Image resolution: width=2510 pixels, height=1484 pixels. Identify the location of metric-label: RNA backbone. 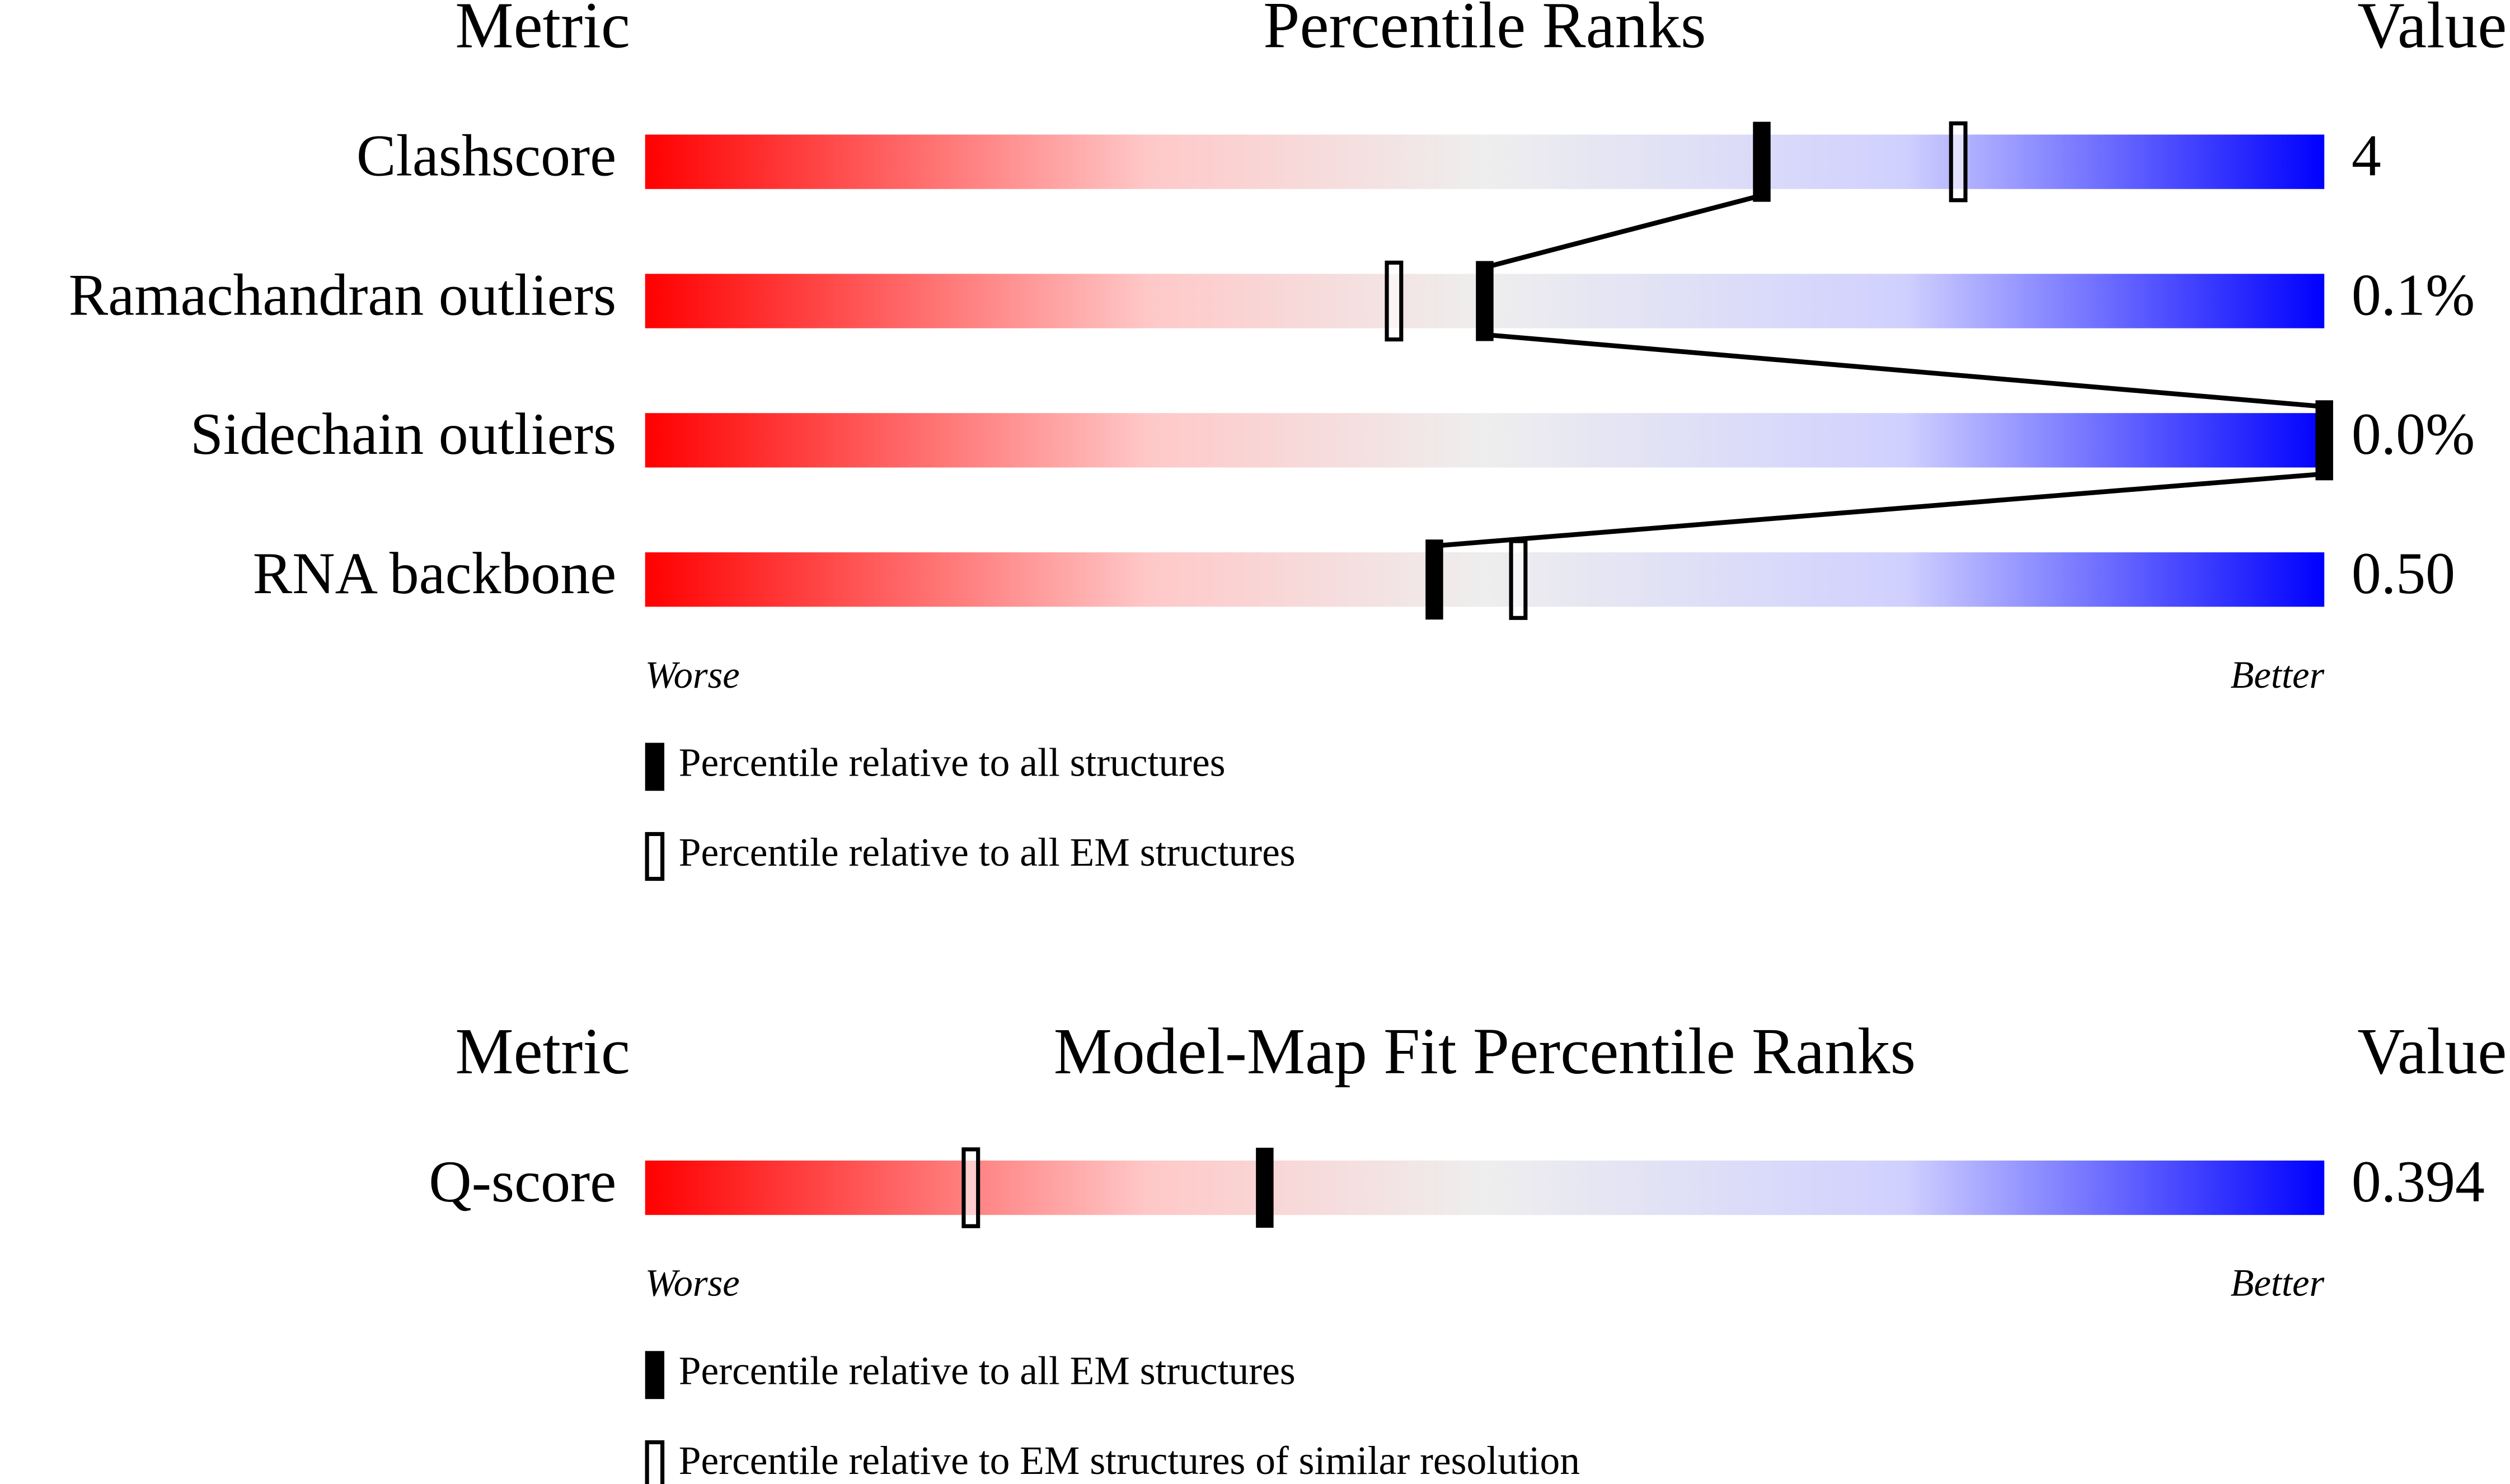
(435, 573).